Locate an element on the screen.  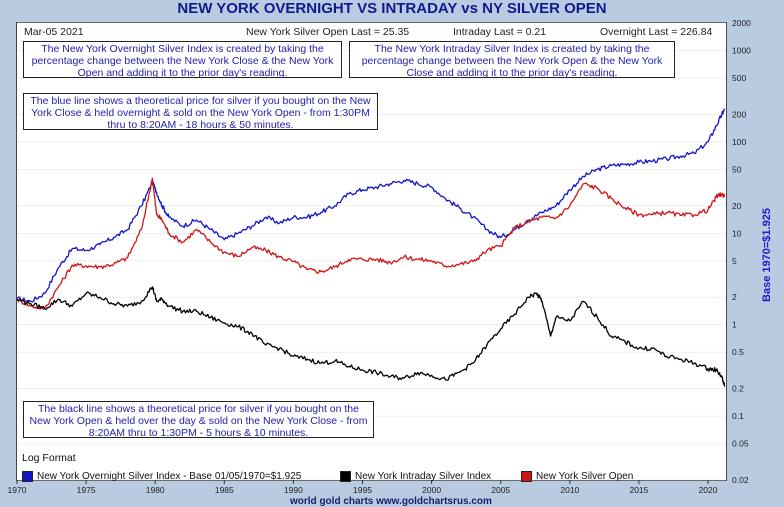
x-tick-label: 2005 is located at coordinates (500, 490).